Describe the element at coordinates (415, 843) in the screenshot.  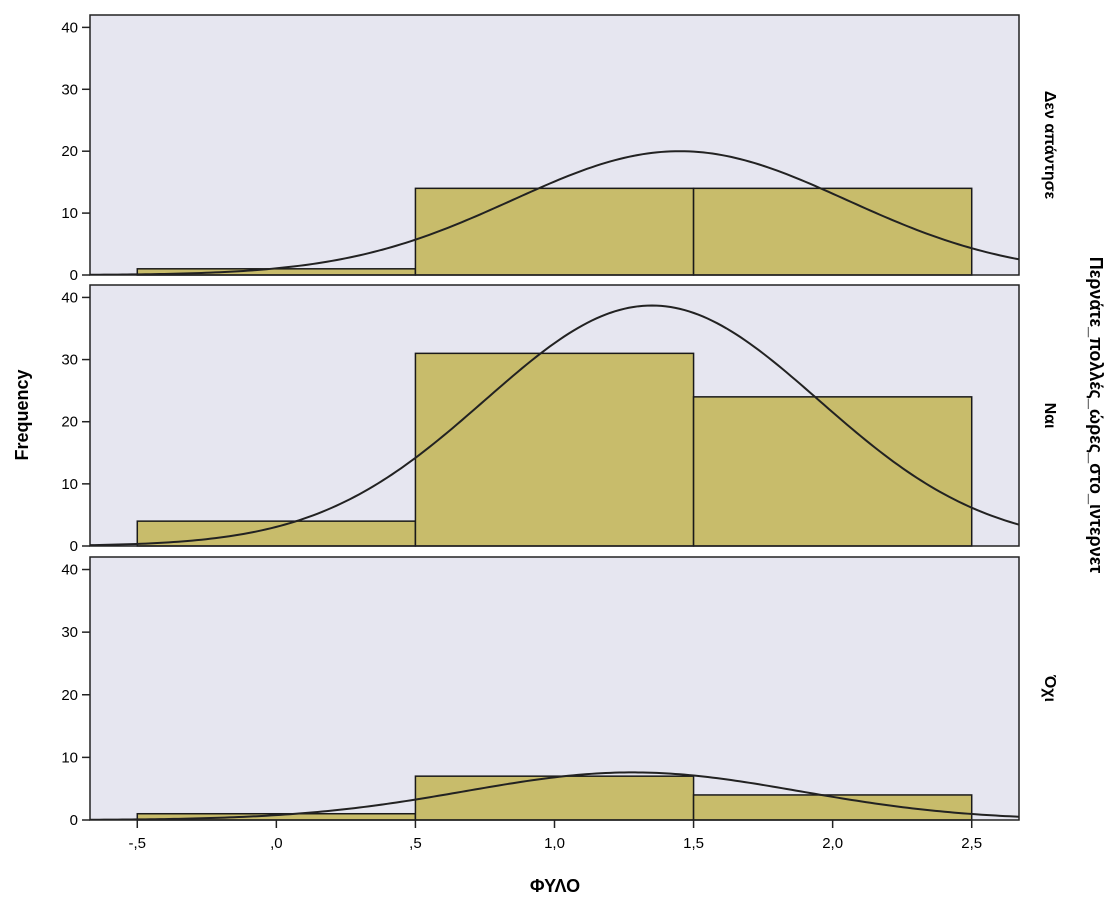
I see `x-tick-label: ,5` at that location.